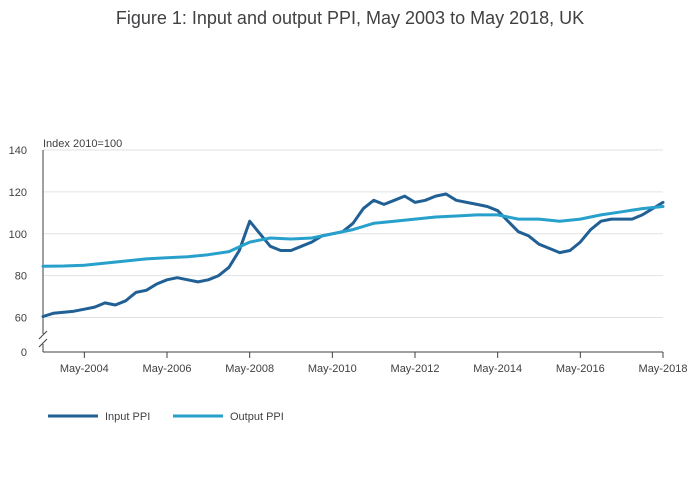 Image resolution: width=700 pixels, height=502 pixels. Describe the element at coordinates (415, 369) in the screenshot. I see `x-tick-label-4: May-2012` at that location.